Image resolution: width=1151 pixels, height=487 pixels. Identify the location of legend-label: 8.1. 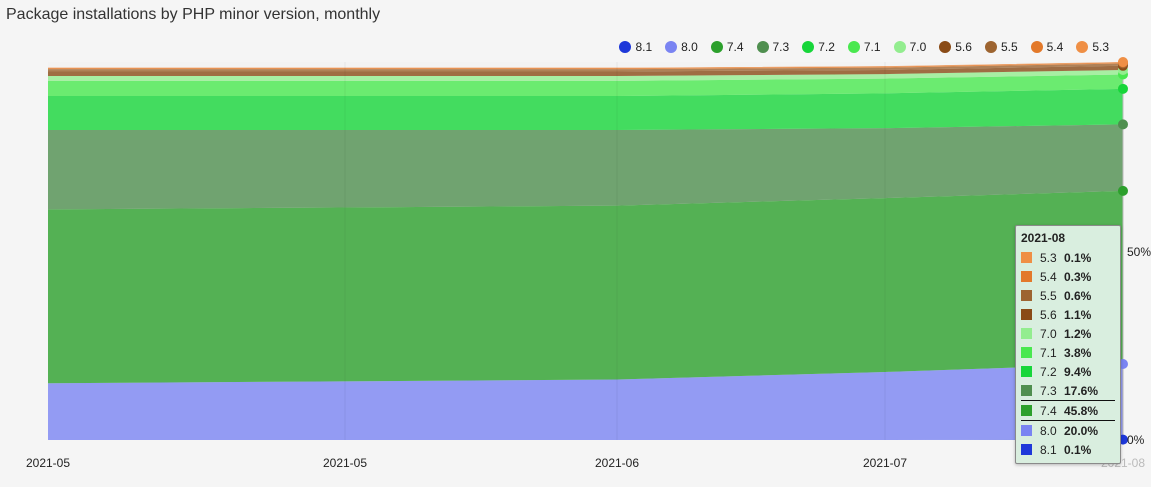
(644, 47).